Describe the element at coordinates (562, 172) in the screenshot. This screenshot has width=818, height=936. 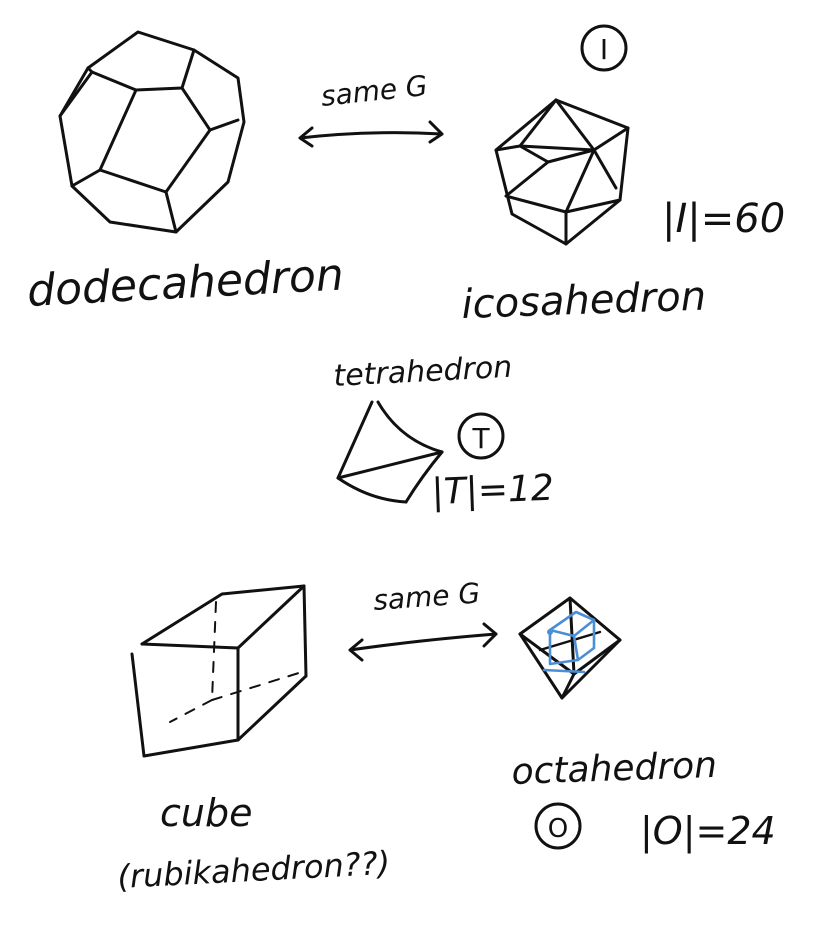
I see `icosahedron-drawing` at that location.